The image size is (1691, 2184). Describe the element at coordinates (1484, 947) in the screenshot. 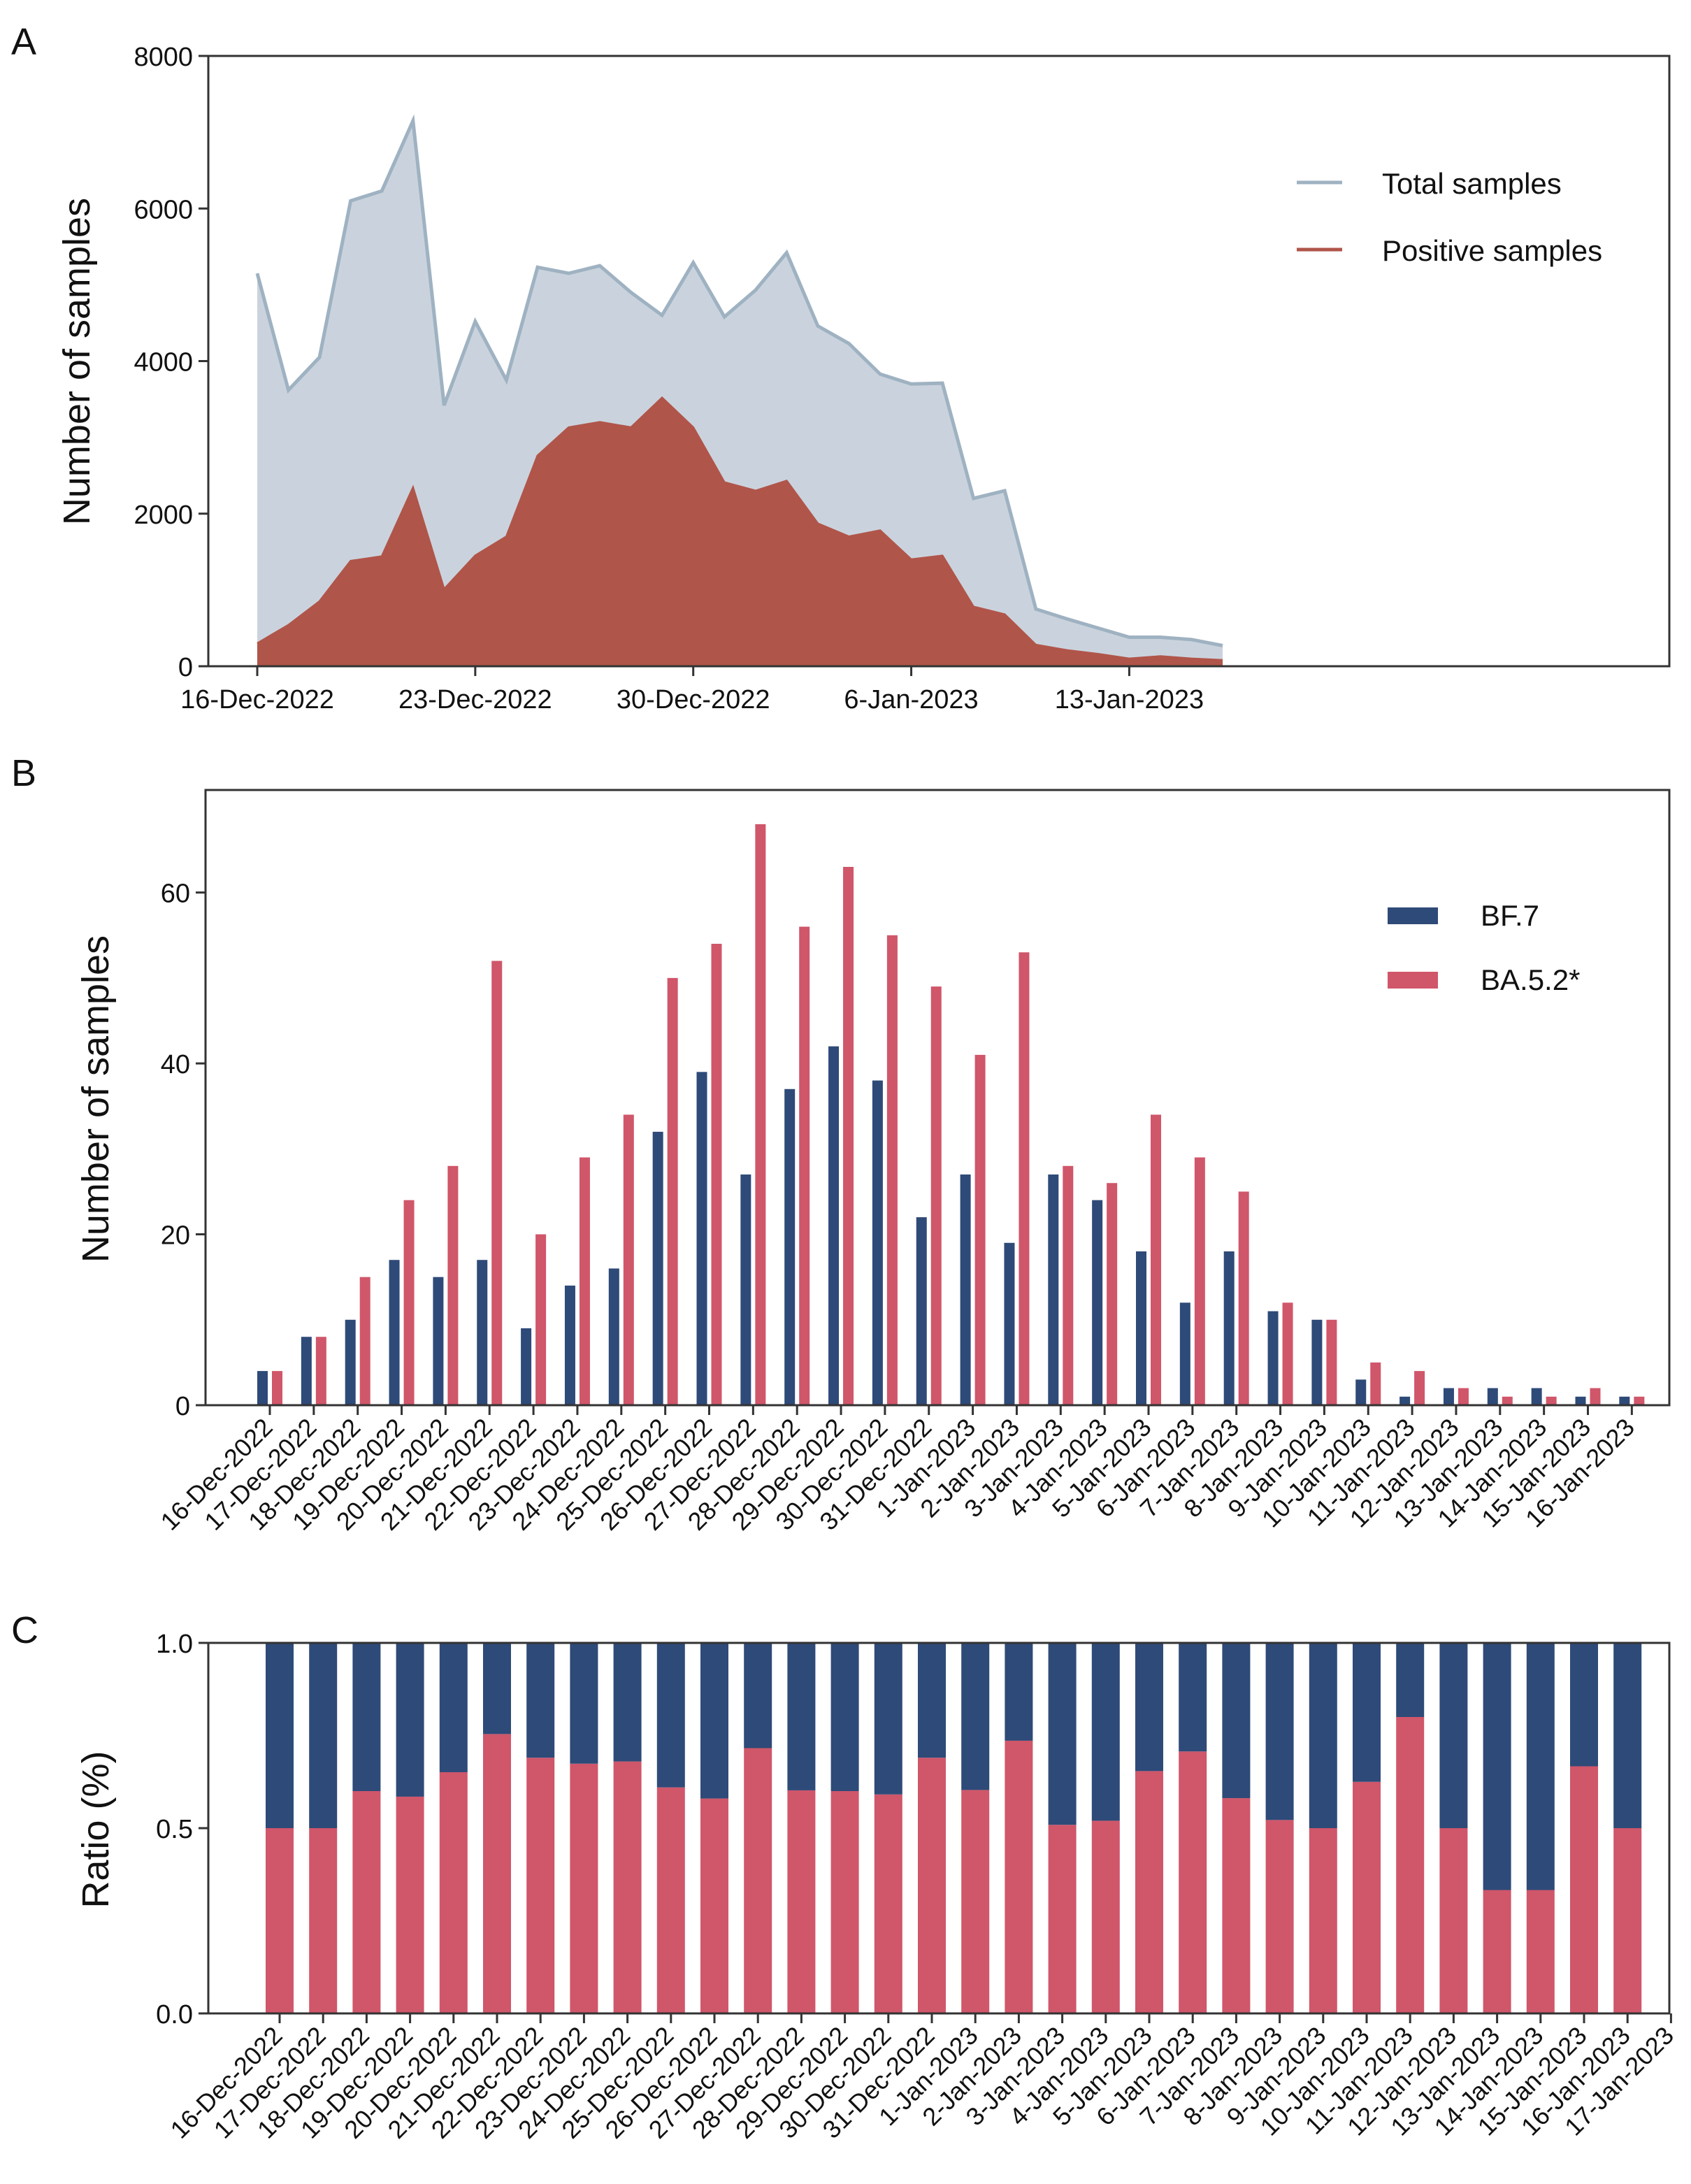

I see `panel-b-legend: BF.7 BA.5.2*` at that location.